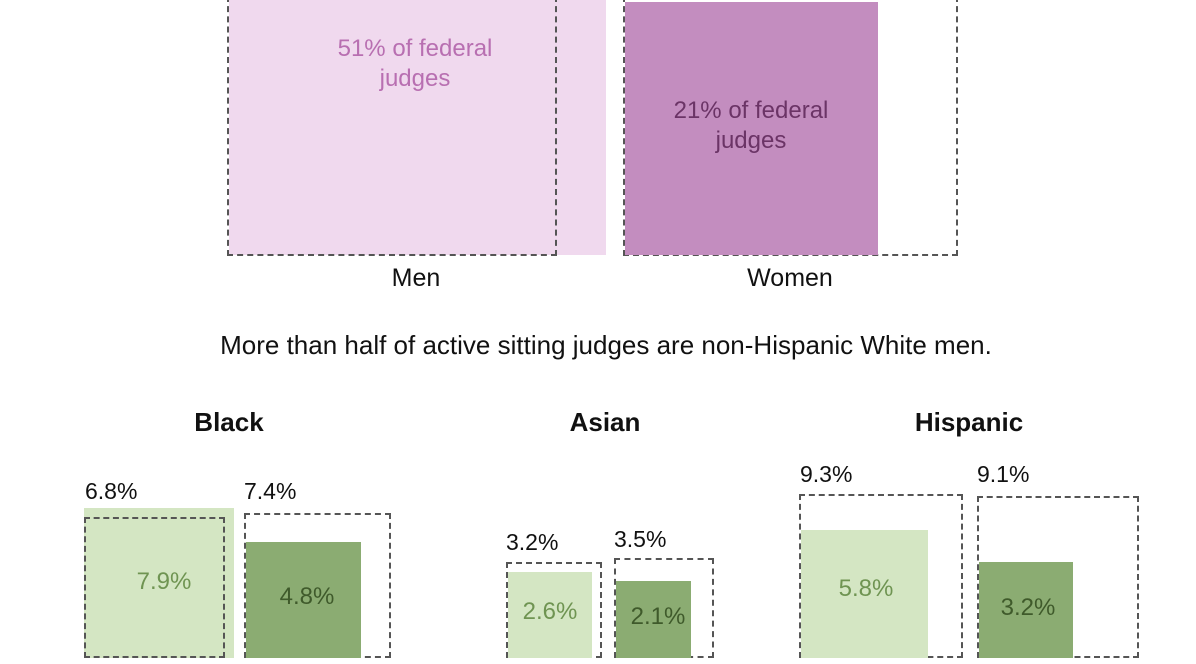 This screenshot has width=1196, height=664. Describe the element at coordinates (415, 64) in the screenshot. I see `men-inner-label: 51% of federal judges` at that location.